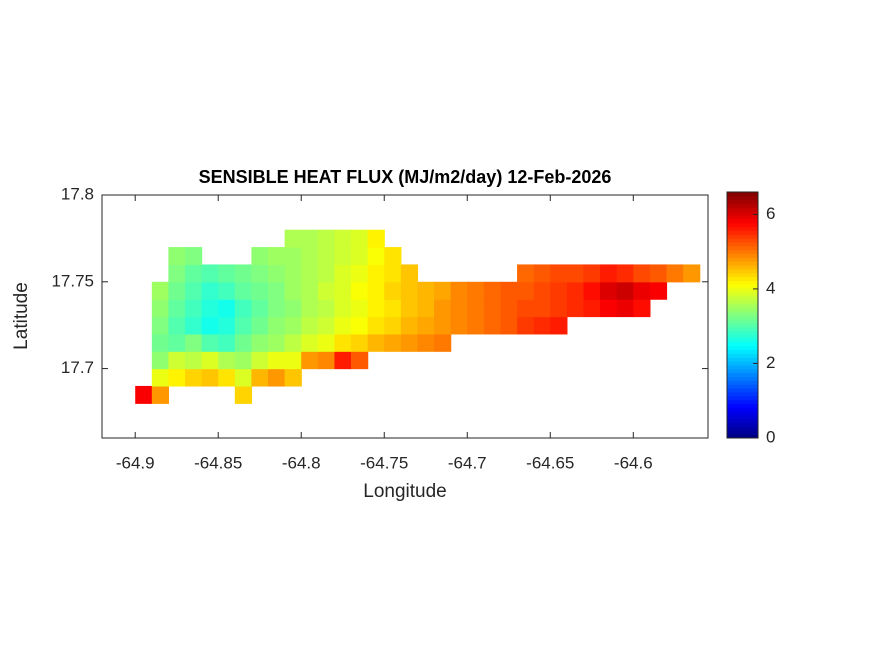 Image resolution: width=875 pixels, height=656 pixels. I want to click on y-tick-label: 17.8, so click(77, 193).